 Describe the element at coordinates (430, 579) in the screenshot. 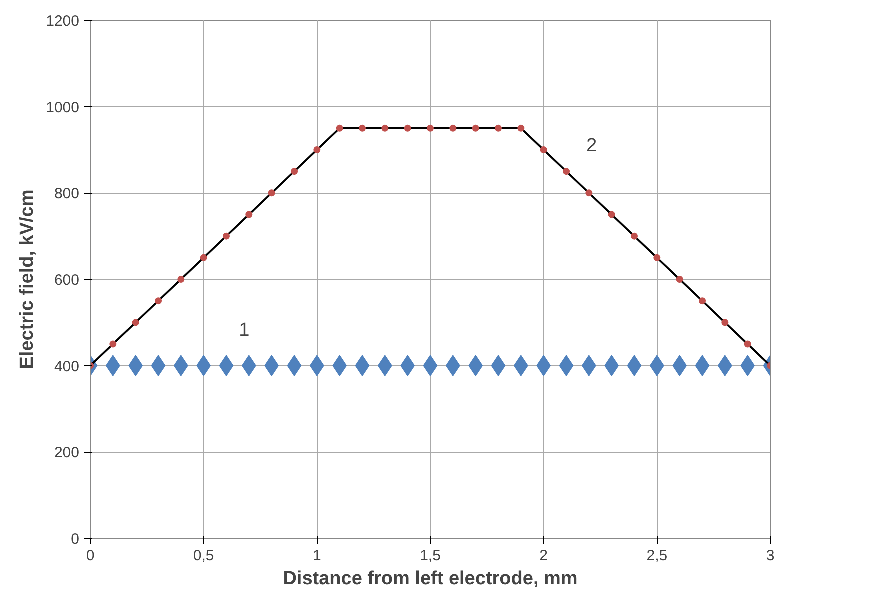

I see `x-axis-title: Distance from left electrode, mm` at that location.